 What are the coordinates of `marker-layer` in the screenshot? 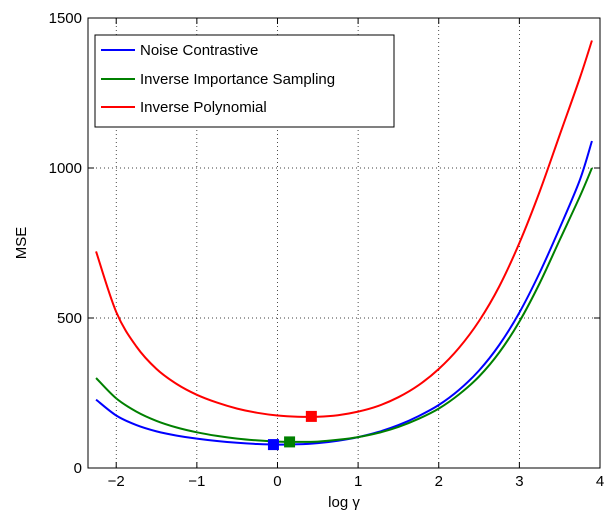 It's located at (292, 430).